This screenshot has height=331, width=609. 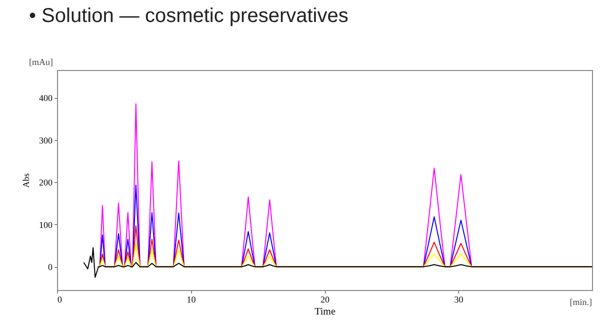 I want to click on y-tick-label: 300, so click(x=46, y=140).